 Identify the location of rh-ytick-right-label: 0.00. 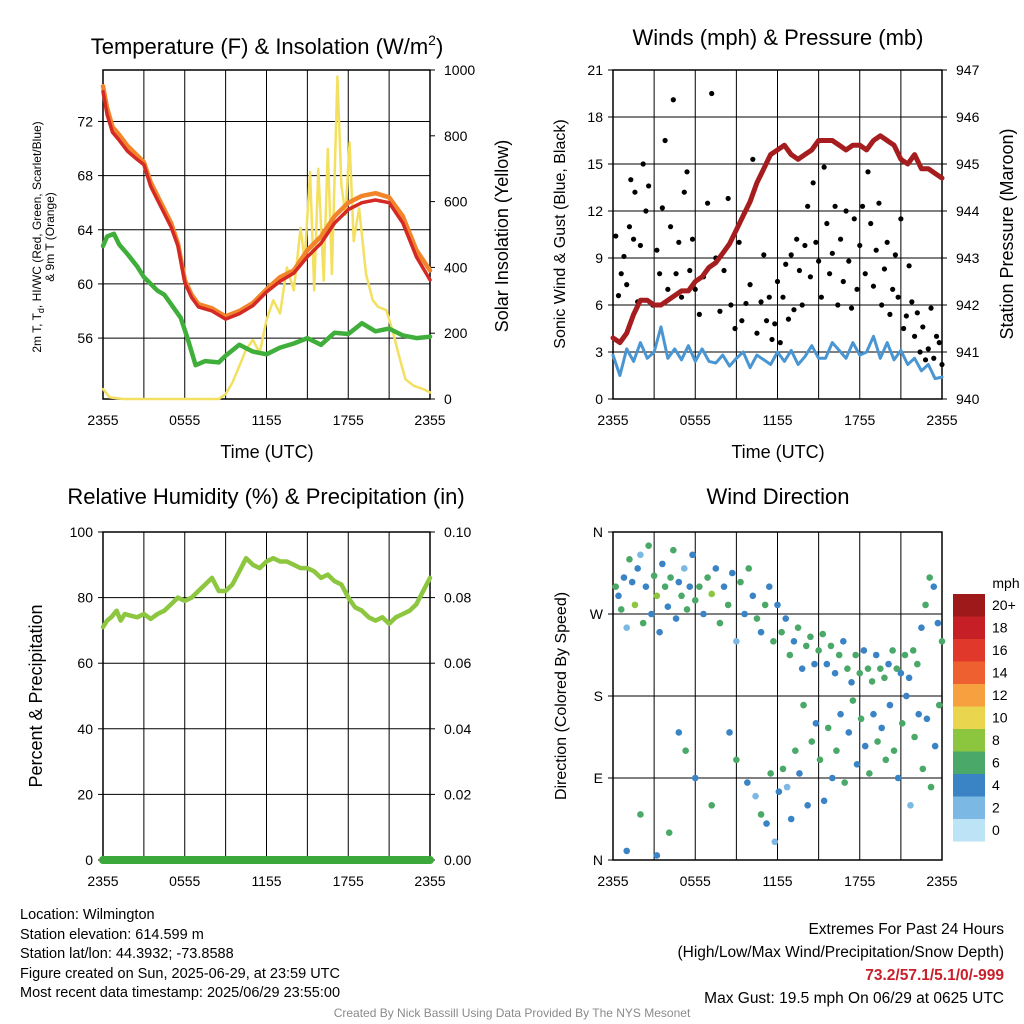
(457, 860).